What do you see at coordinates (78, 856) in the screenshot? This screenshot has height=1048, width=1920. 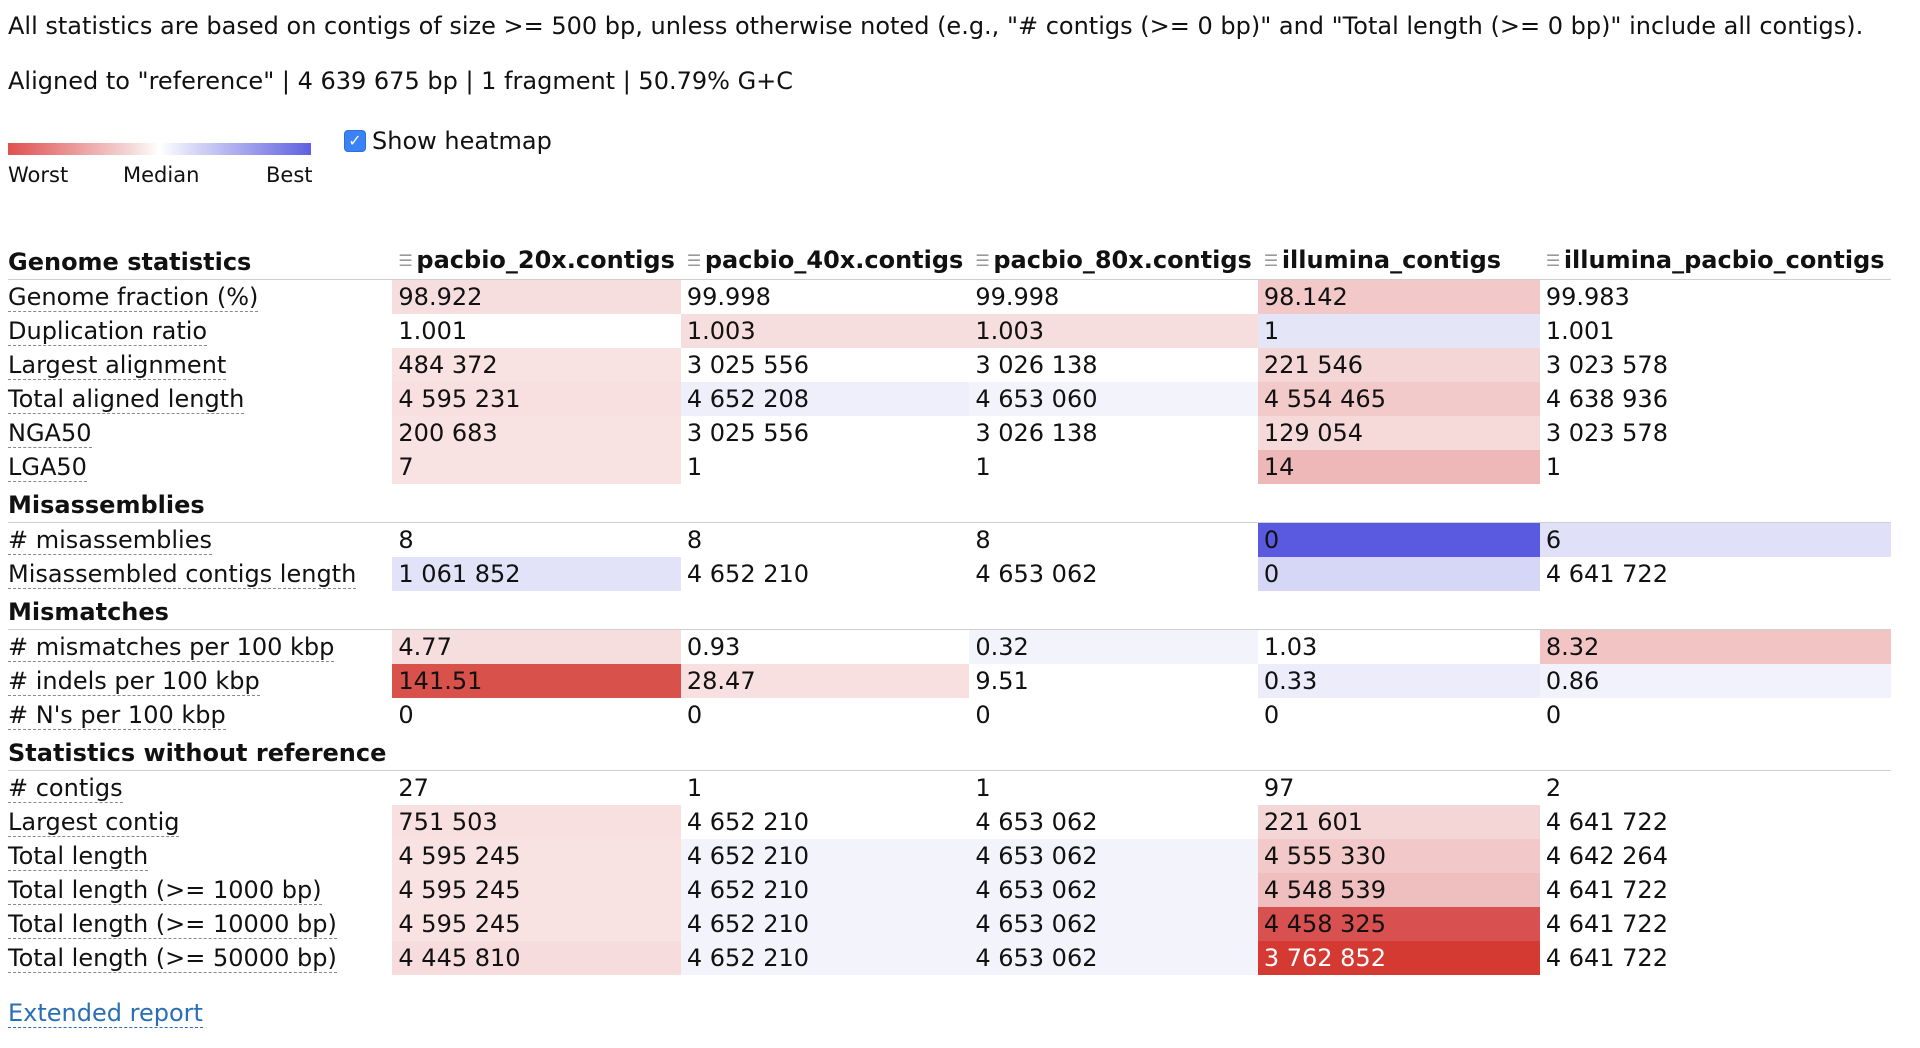 I see `metric-label: Total length` at bounding box center [78, 856].